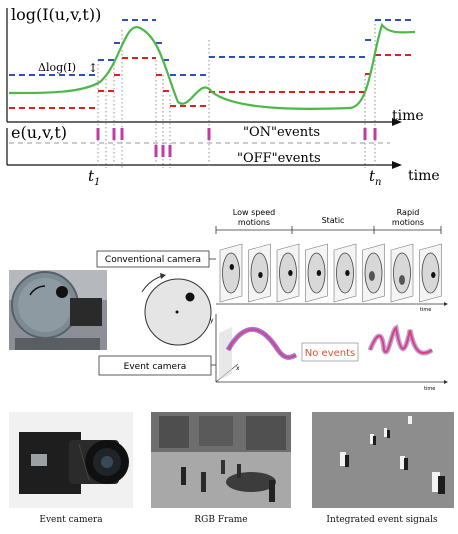  Describe the element at coordinates (221, 520) in the screenshot. I see `rgb-frame-caption: RGB Frame` at that location.